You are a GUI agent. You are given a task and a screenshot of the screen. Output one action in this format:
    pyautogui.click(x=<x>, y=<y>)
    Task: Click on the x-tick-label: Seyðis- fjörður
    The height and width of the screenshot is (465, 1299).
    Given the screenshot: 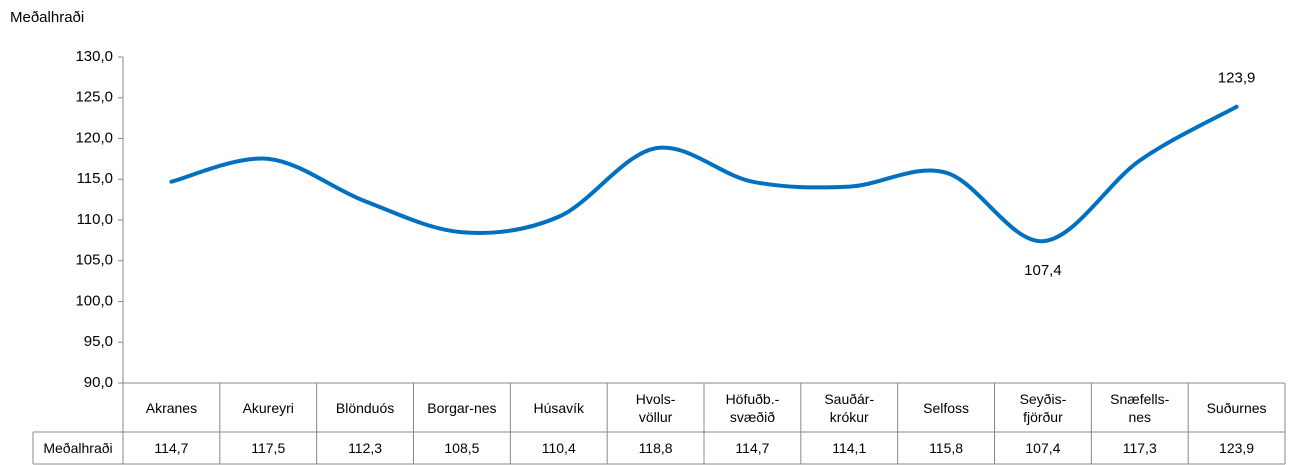 What is the action you would take?
    pyautogui.click(x=1043, y=407)
    